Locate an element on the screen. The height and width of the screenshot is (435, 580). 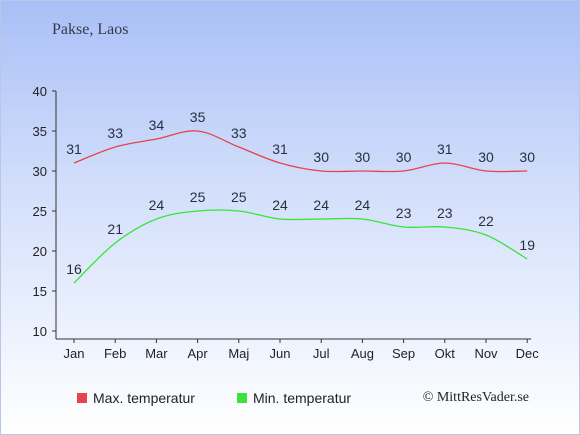
x-tick-label: Maj is located at coordinates (238, 353).